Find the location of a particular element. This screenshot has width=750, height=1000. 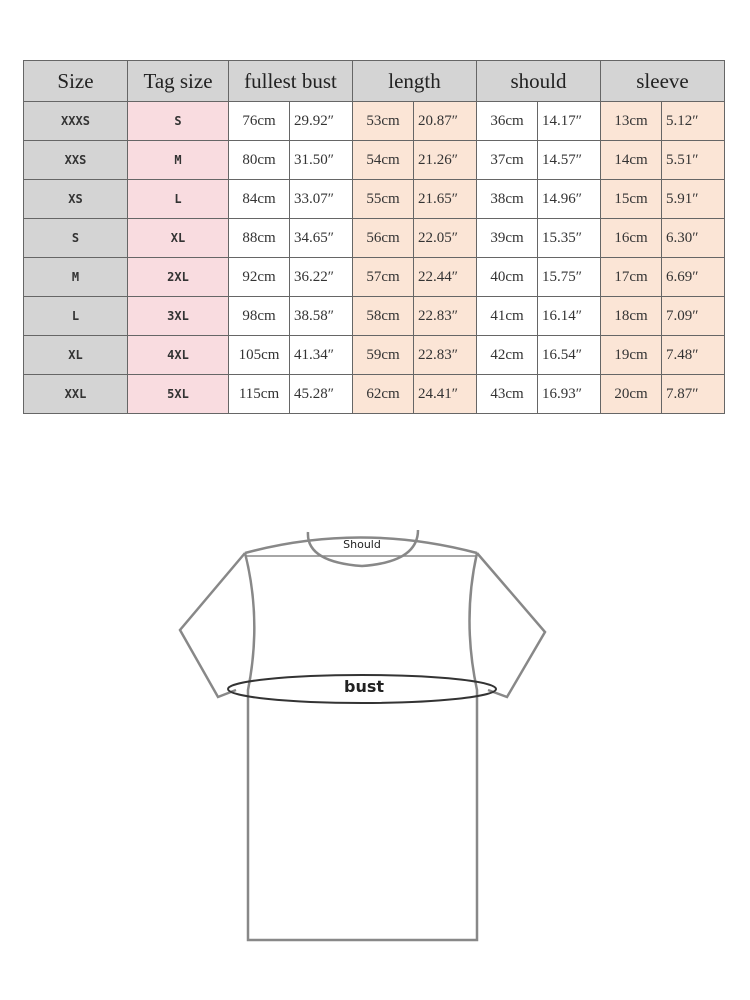

cell-bust-in: 33.07″ is located at coordinates (321, 199).